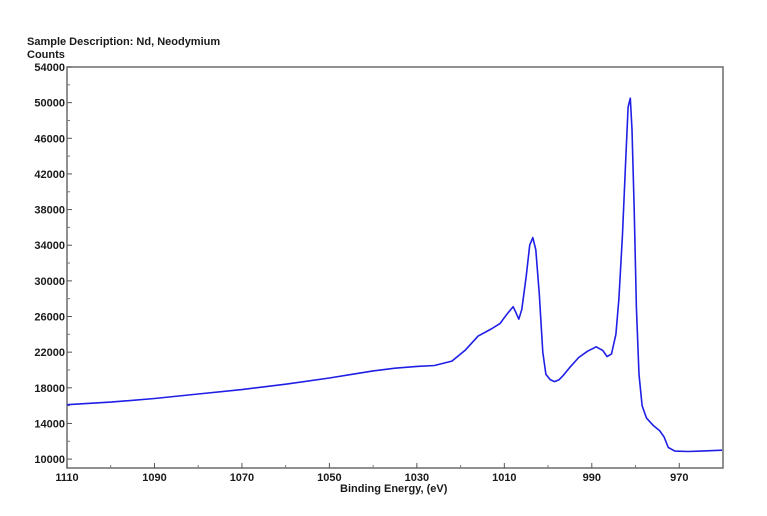 This screenshot has width=767, height=516. Describe the element at coordinates (329, 478) in the screenshot. I see `x-tick-label: 1050` at that location.